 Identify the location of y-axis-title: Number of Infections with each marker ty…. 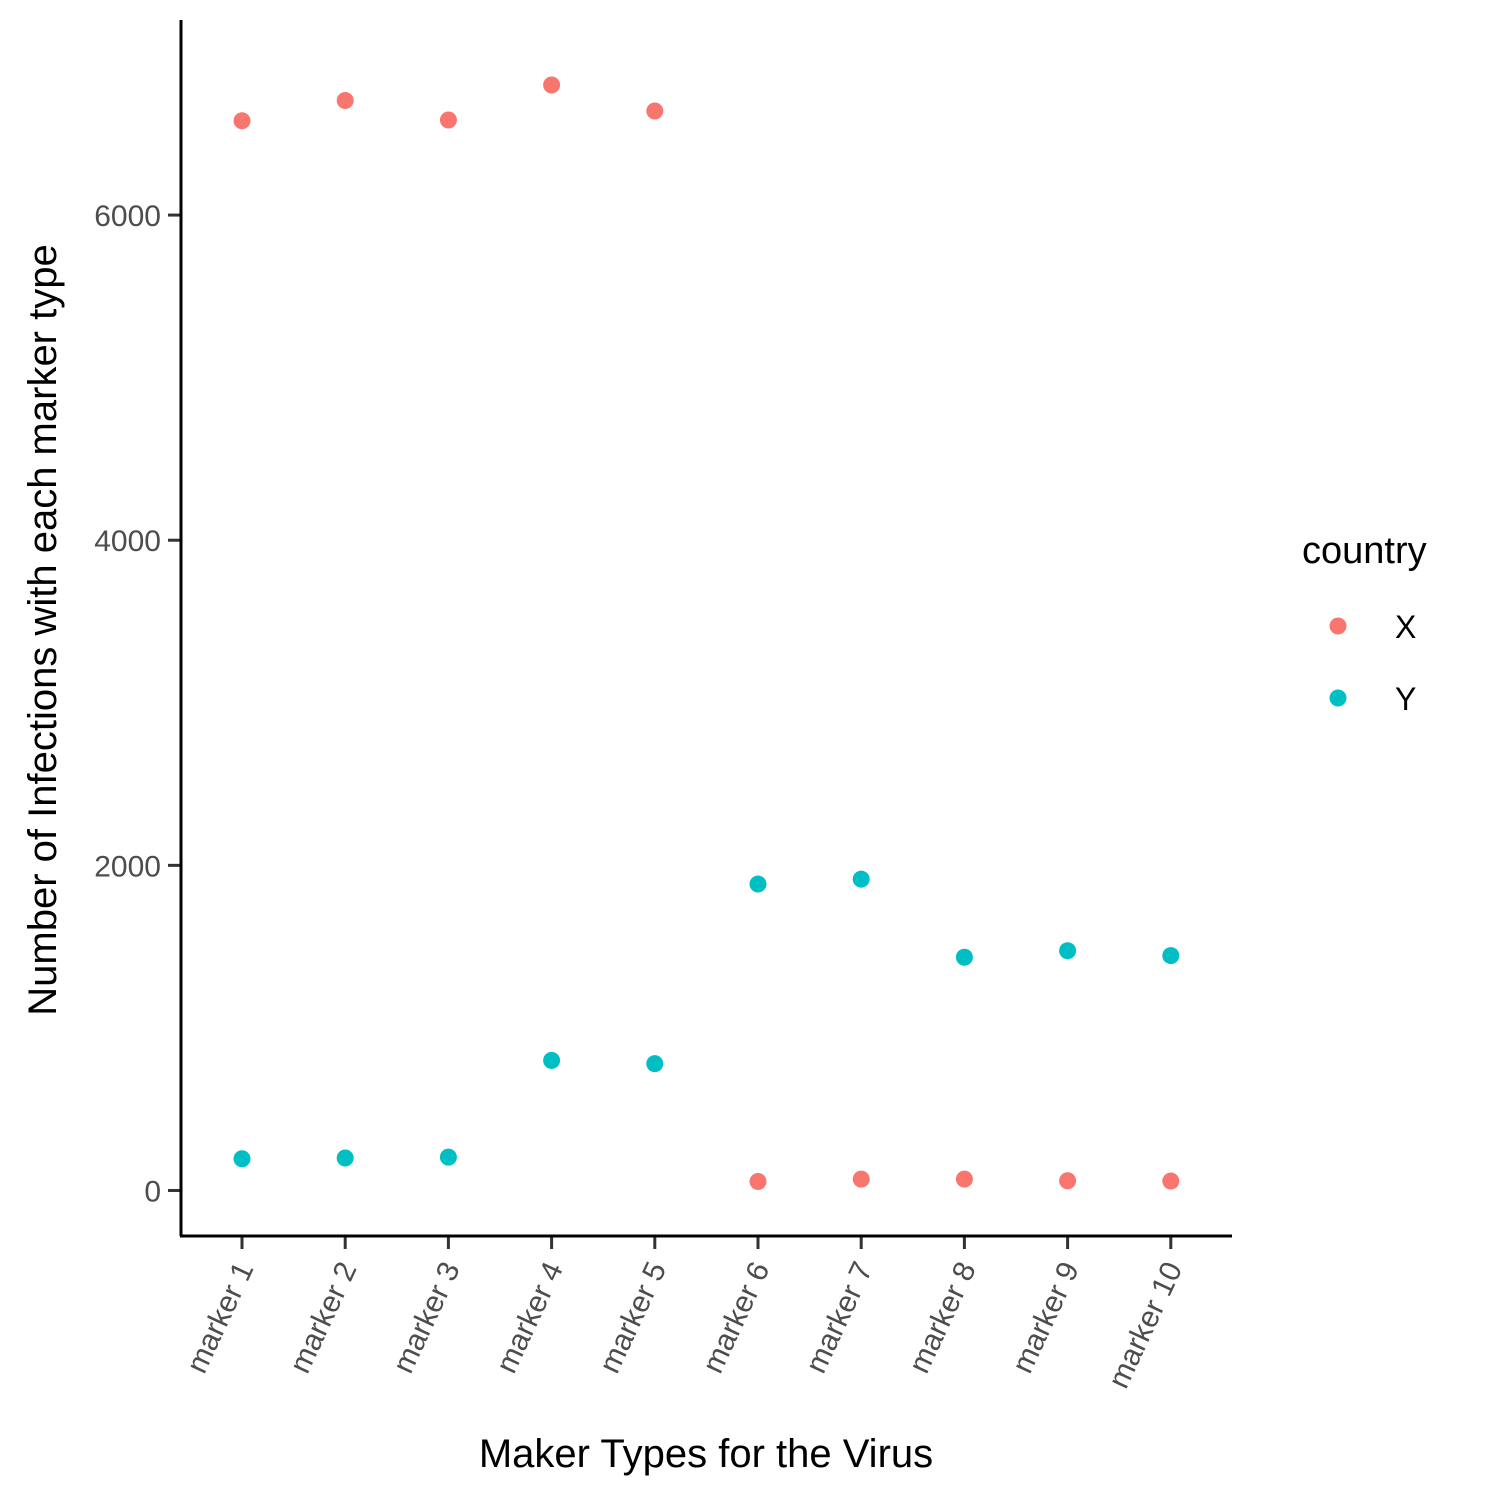
(43, 629).